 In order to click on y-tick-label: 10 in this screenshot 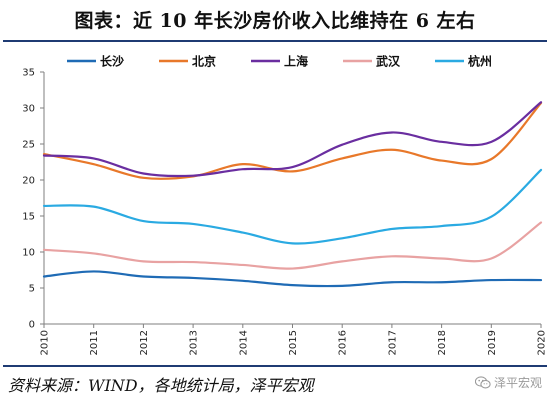, I will do `click(28, 253)`.